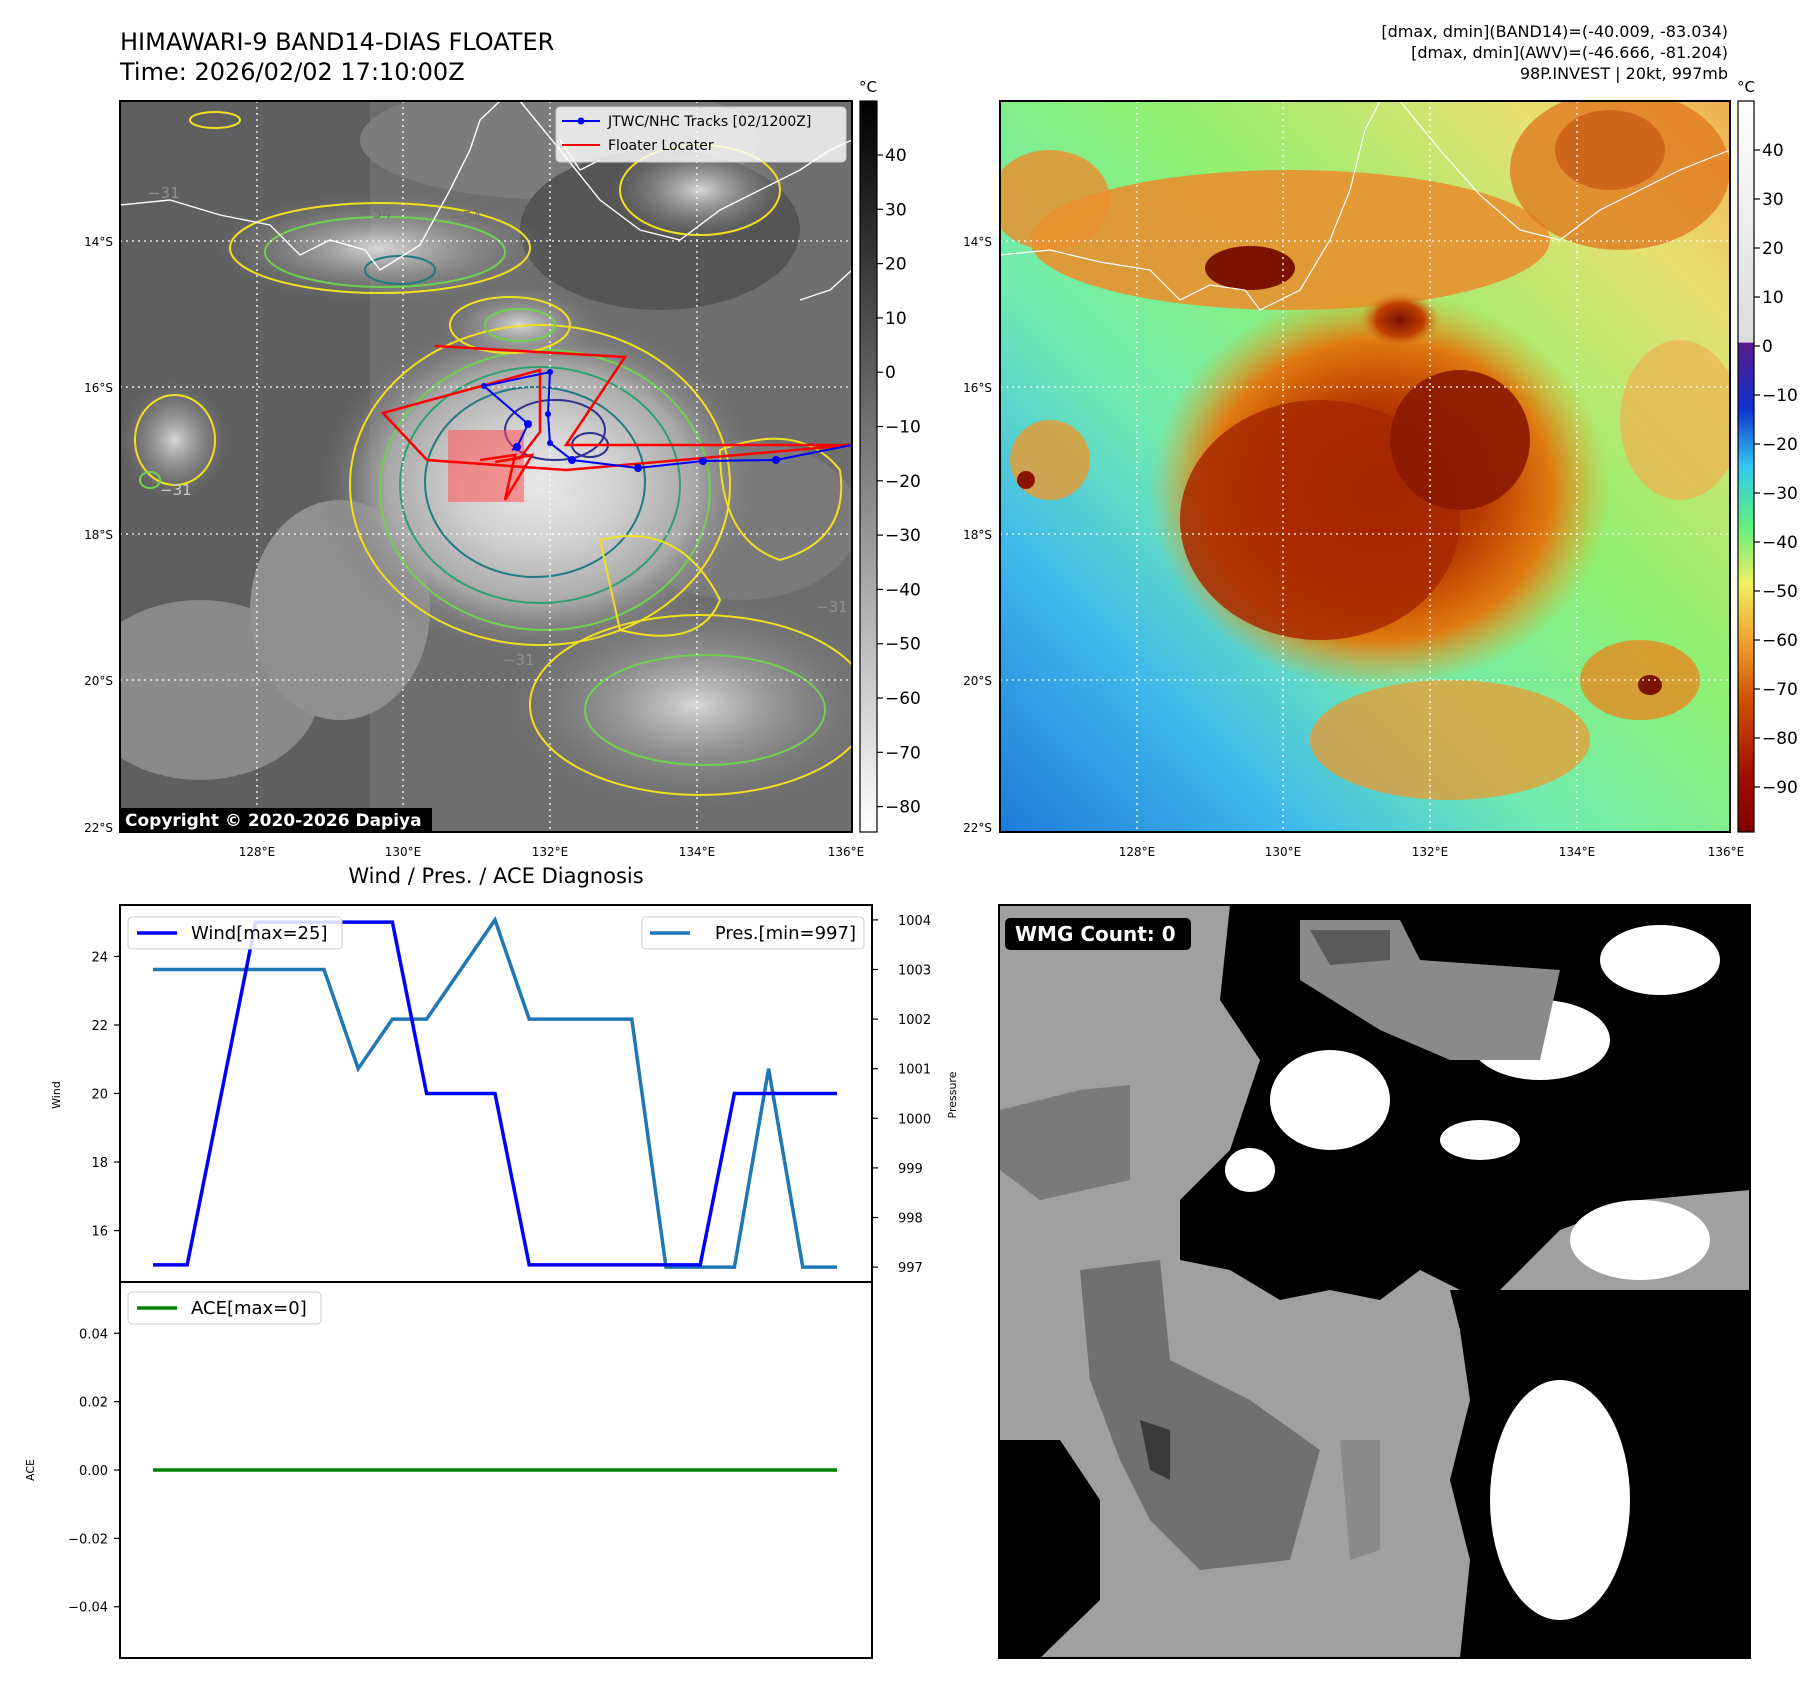 The image size is (1813, 1690). Describe the element at coordinates (1283, 852) in the screenshot. I see `lon-tick: 130°E` at that location.